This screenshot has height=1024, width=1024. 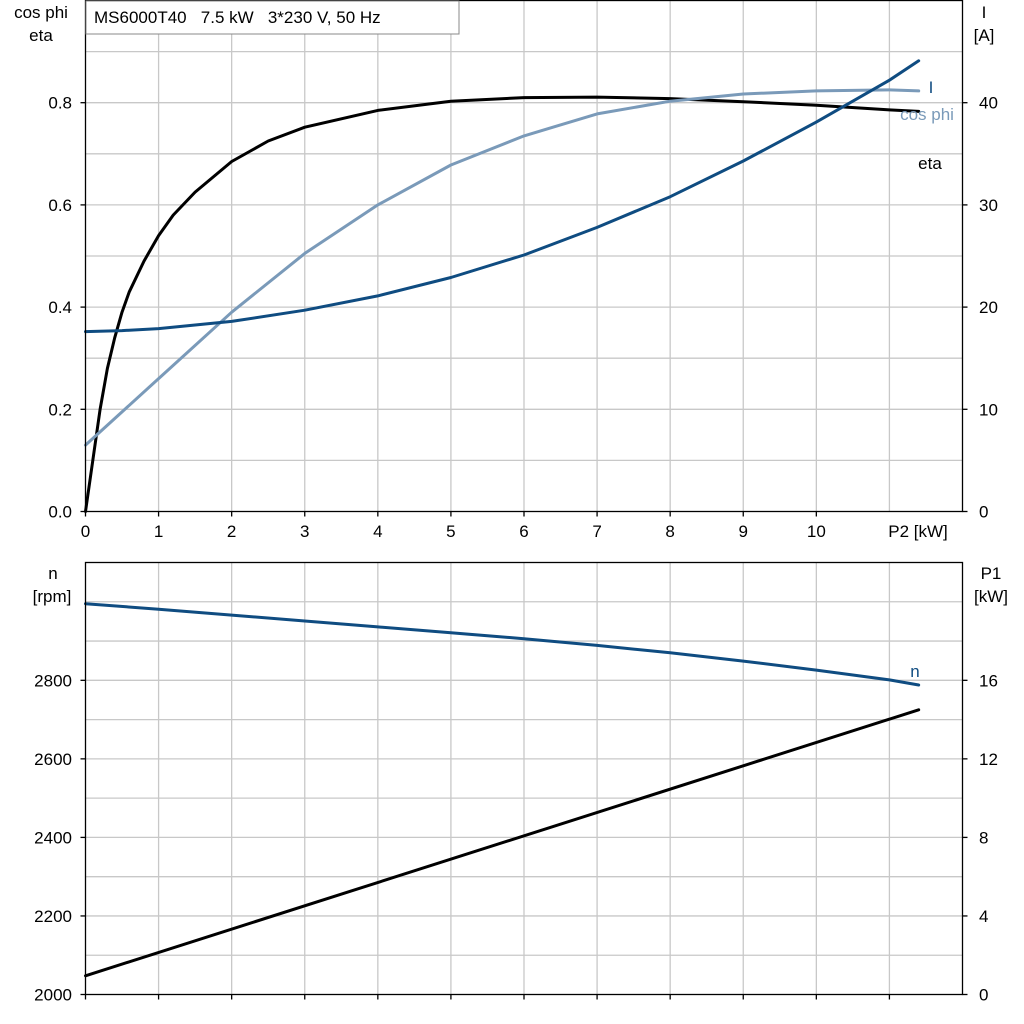 What do you see at coordinates (53, 759) in the screenshot?
I see `bottom-left-y-tick-label: 2600` at bounding box center [53, 759].